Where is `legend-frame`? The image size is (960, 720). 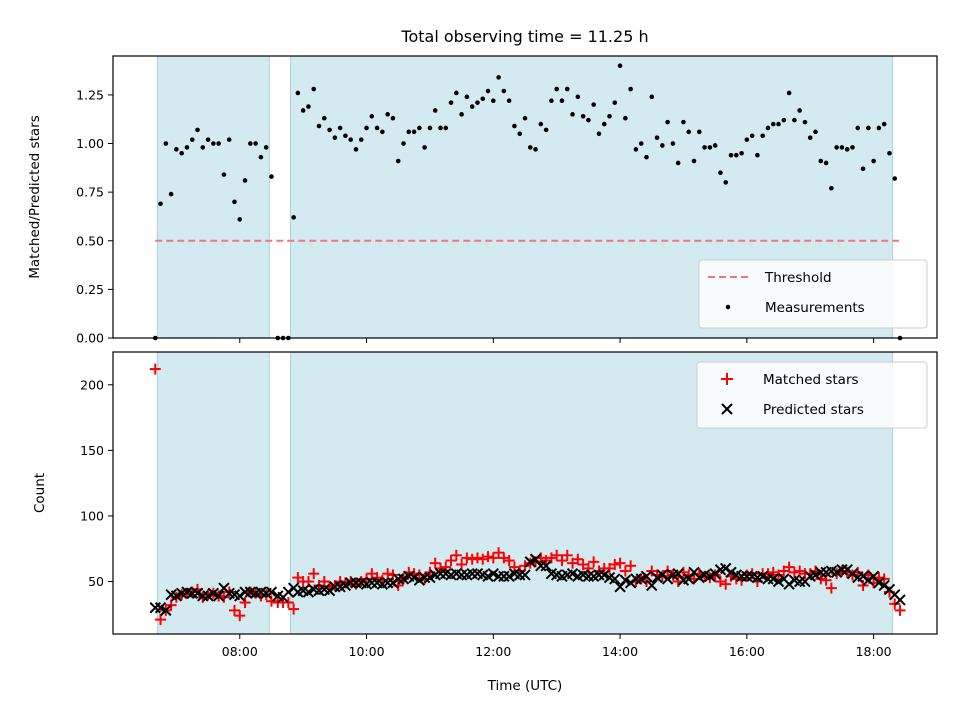
legend-frame is located at coordinates (812, 395).